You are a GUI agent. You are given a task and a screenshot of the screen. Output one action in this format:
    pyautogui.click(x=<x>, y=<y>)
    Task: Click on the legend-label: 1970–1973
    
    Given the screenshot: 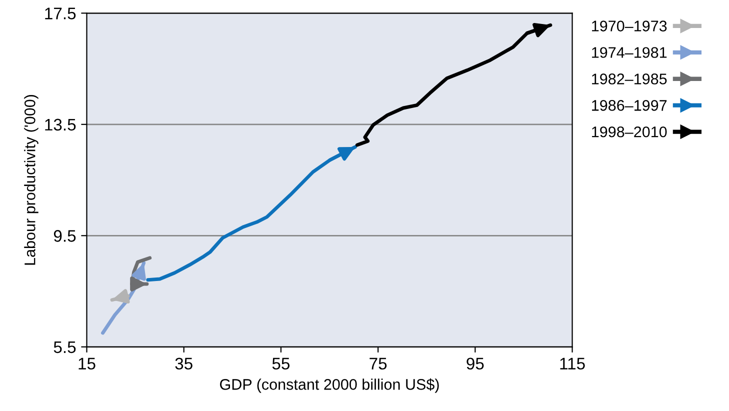 What is the action you would take?
    pyautogui.click(x=629, y=26)
    